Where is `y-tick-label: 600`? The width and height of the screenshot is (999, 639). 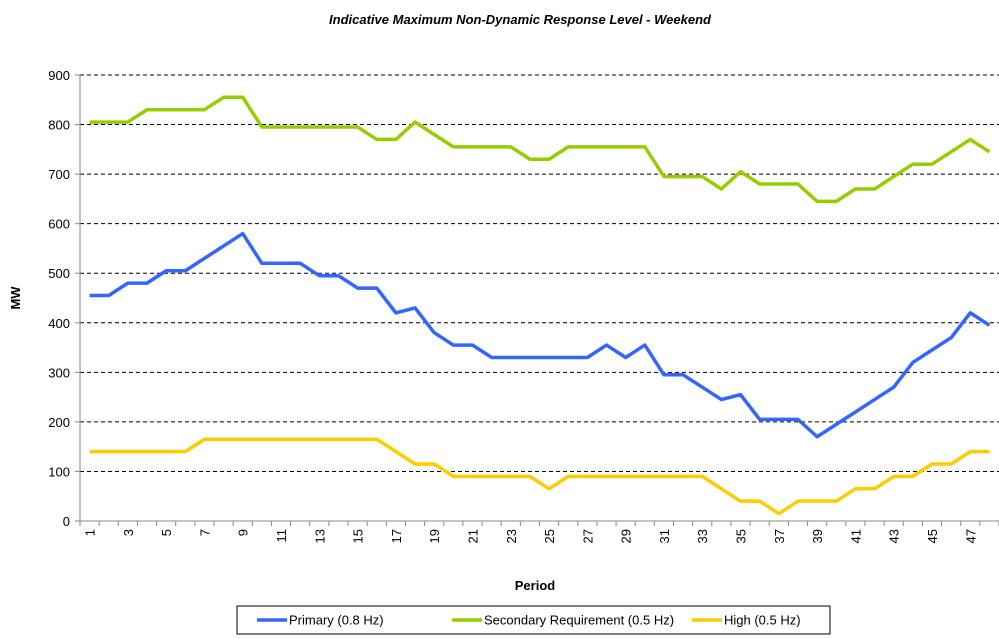 y-tick-label: 600 is located at coordinates (59, 224).